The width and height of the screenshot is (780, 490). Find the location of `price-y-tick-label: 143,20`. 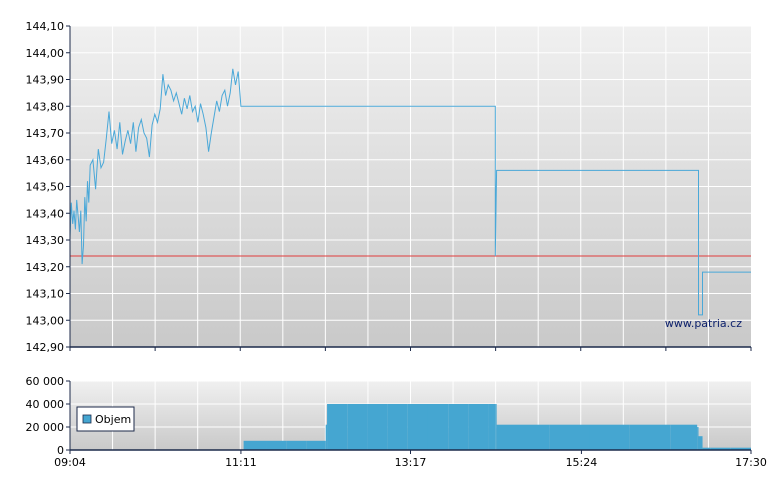

price-y-tick-label: 143,20 is located at coordinates (45, 267).